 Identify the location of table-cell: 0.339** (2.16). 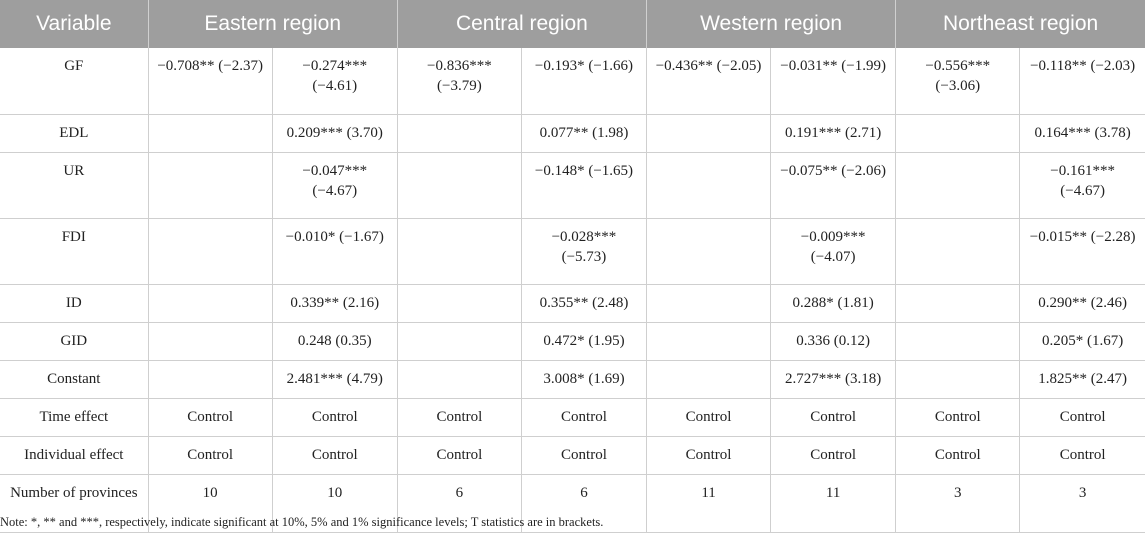
(334, 303).